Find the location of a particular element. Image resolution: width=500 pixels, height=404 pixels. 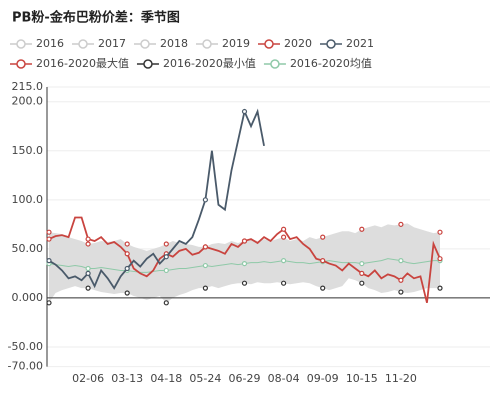

legend-label: 2019 is located at coordinates (236, 43).